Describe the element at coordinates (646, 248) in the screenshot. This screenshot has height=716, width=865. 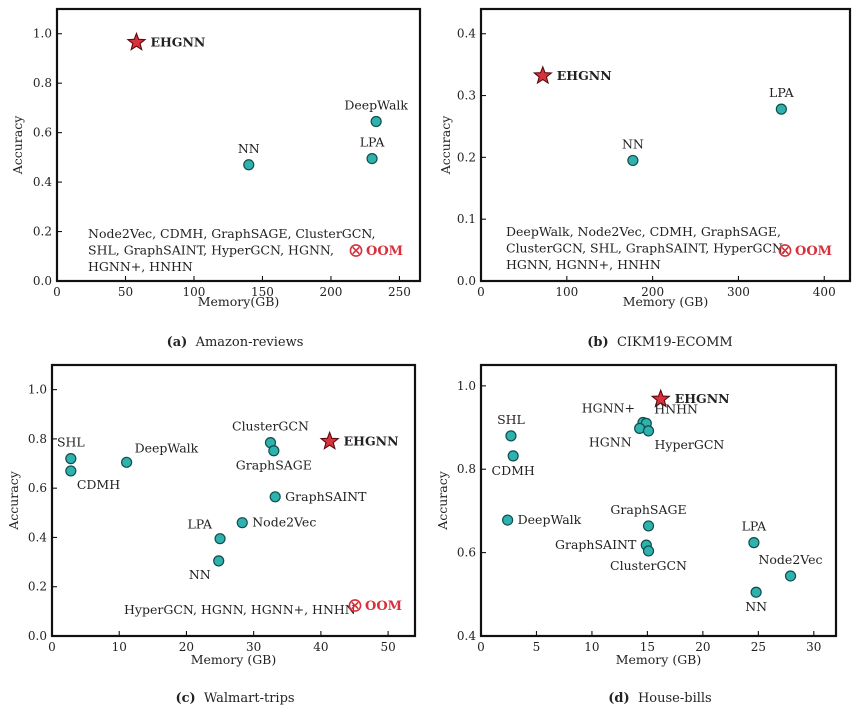
I see `oom-methods-note: ClusterGCN, SHL, GraphSAINT, HyperGCN,` at that location.